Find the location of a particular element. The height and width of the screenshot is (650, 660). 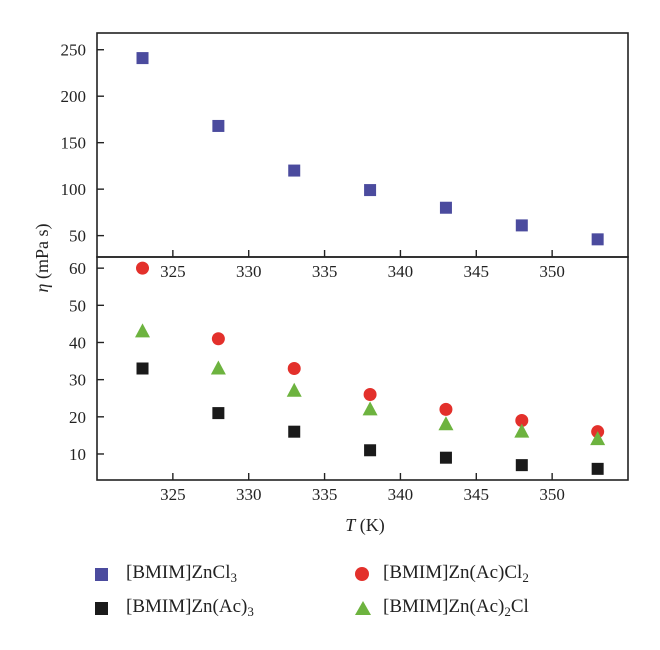

y-tick-label: 40 is located at coordinates (77, 342).